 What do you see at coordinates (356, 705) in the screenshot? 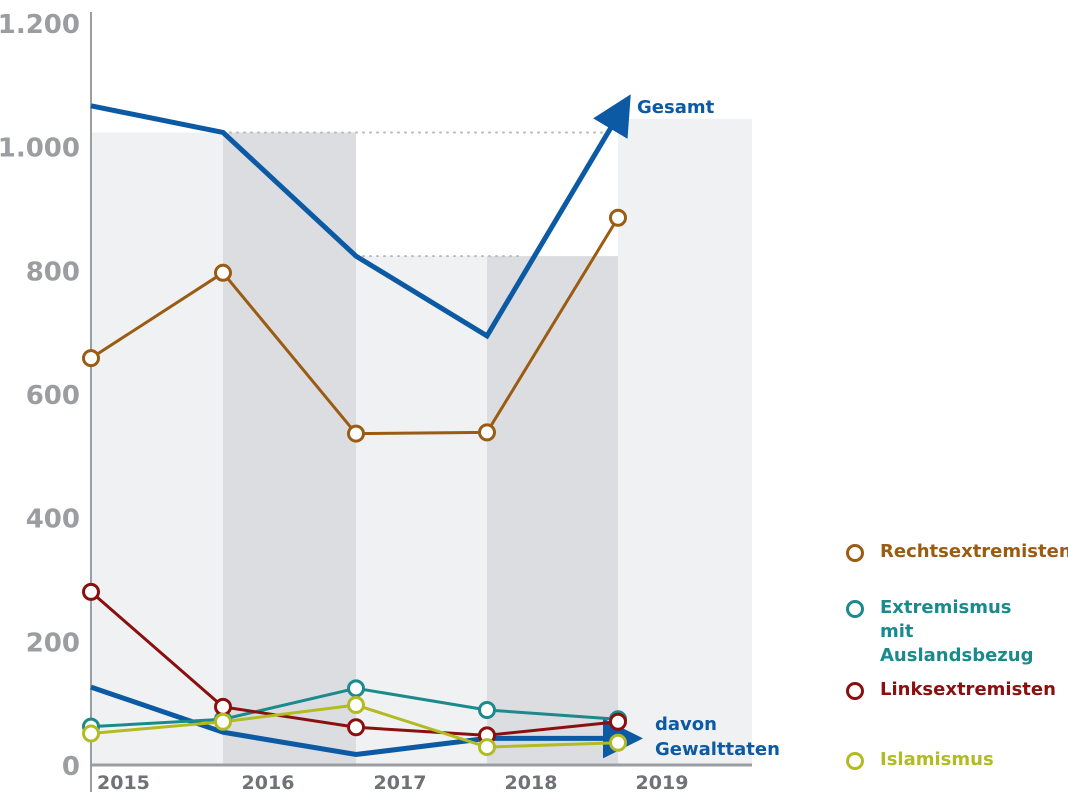
I see `point-islamismus-2017` at bounding box center [356, 705].